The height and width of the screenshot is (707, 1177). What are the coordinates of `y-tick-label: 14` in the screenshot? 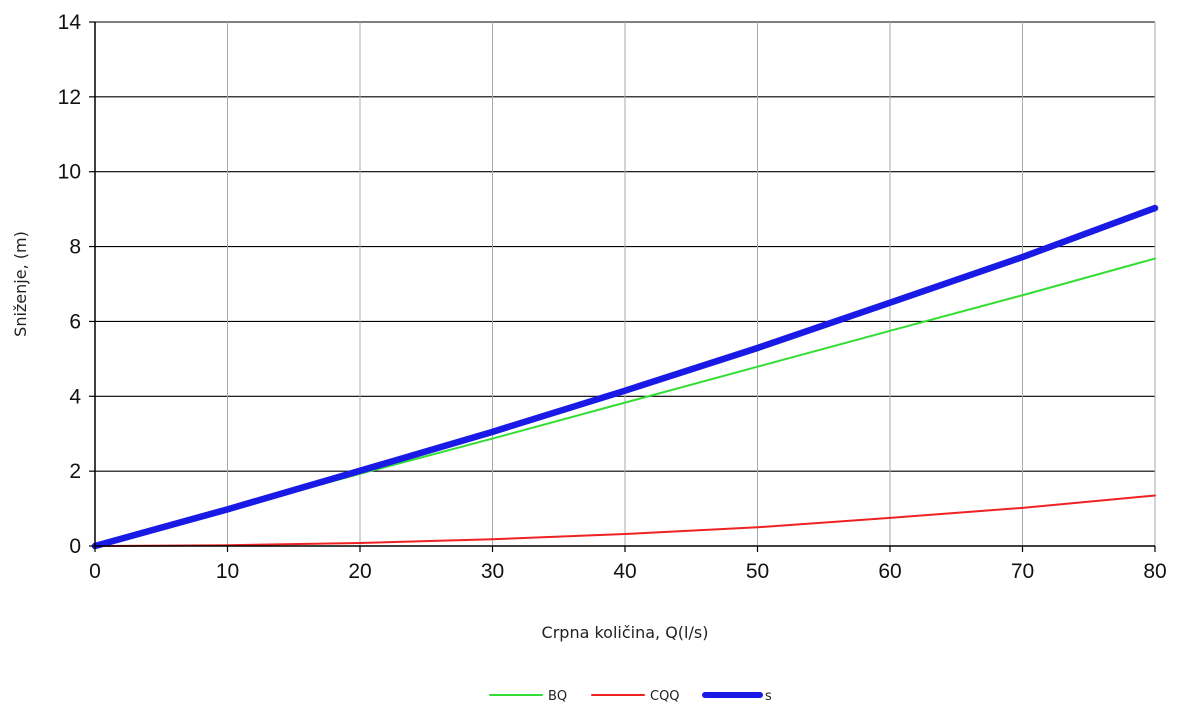 It's located at (70, 22).